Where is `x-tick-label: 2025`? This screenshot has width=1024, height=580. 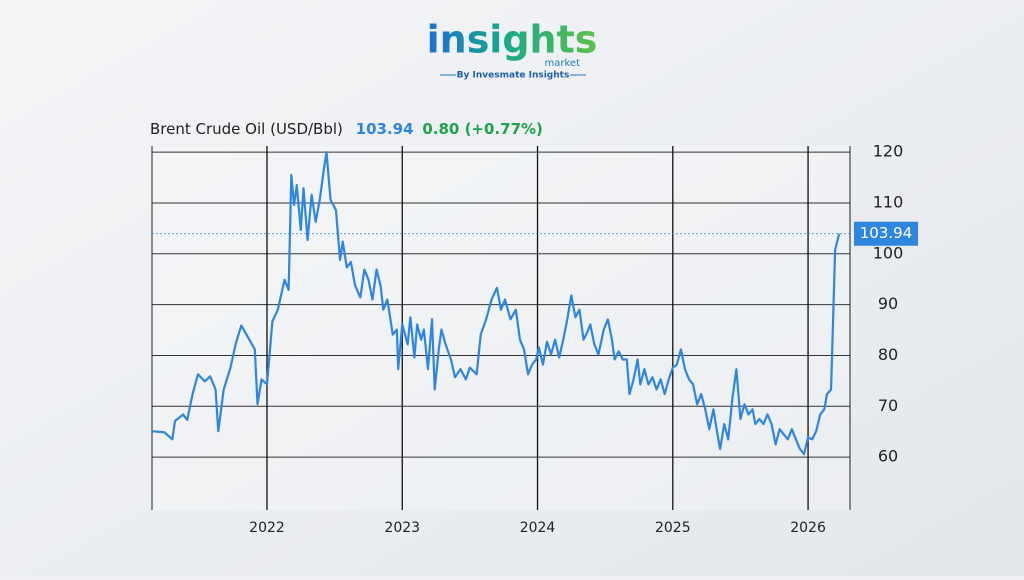
x-tick-label: 2025 is located at coordinates (673, 528).